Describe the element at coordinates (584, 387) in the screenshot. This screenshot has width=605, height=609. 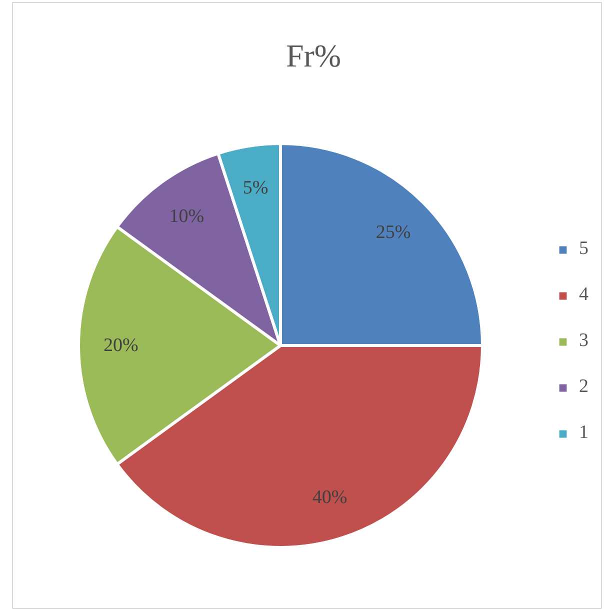
I see `legend-label: 2` at that location.